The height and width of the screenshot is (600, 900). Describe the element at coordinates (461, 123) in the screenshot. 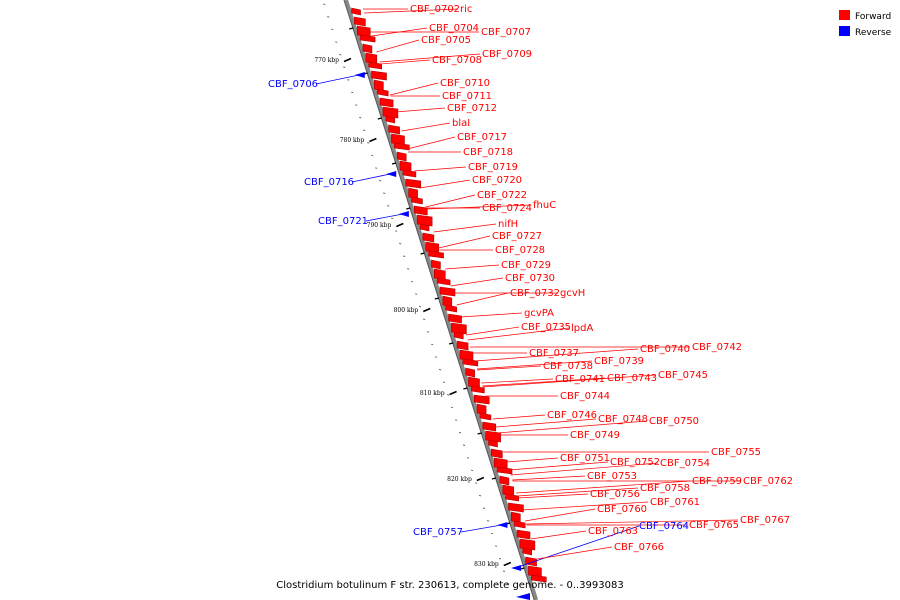

I see `forward-gene-label: blaI` at that location.